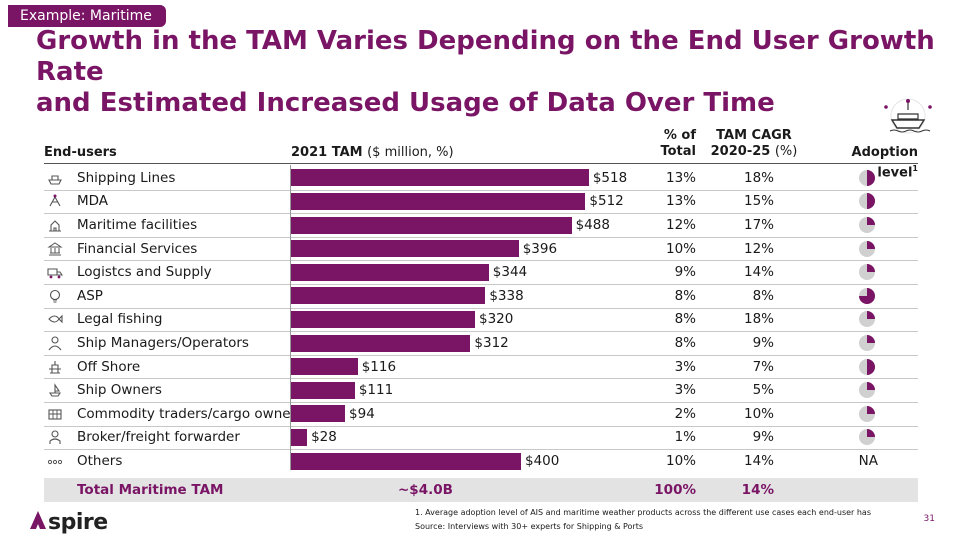 This screenshot has width=959, height=540. I want to click on header-cagr-line-2: 2020-25, so click(740, 151).